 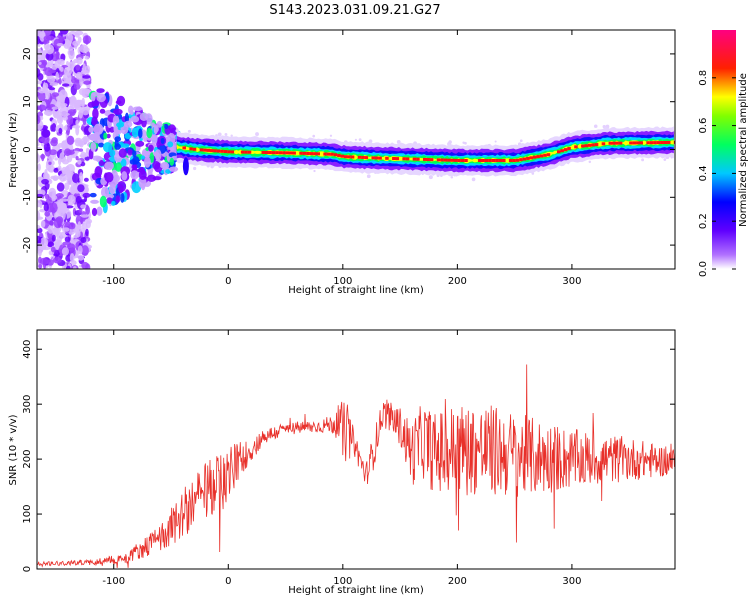 What do you see at coordinates (425, 151) in the screenshot?
I see `spectrogram-band-layer` at bounding box center [425, 151].